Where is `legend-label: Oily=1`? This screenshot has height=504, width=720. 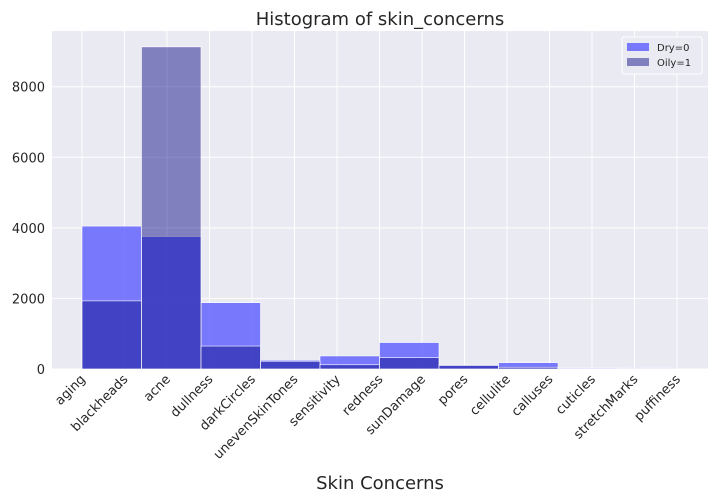
legend-label: Oily=1 is located at coordinates (674, 63).